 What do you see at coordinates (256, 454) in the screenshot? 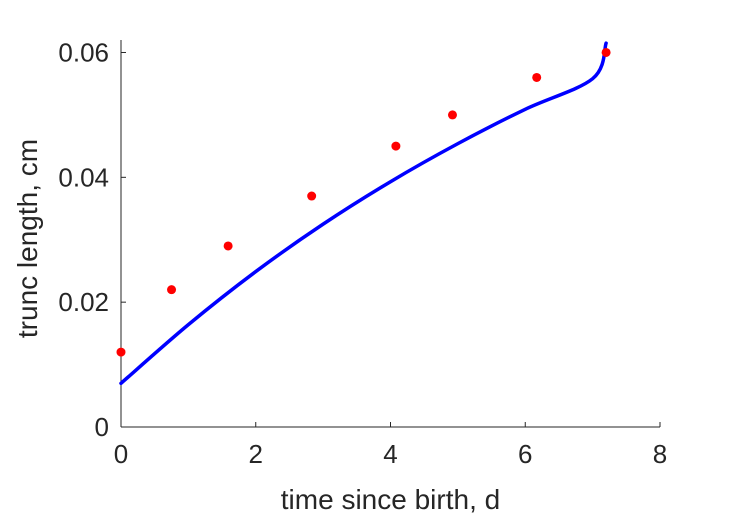
I see `x-tick-label: 2` at bounding box center [256, 454].